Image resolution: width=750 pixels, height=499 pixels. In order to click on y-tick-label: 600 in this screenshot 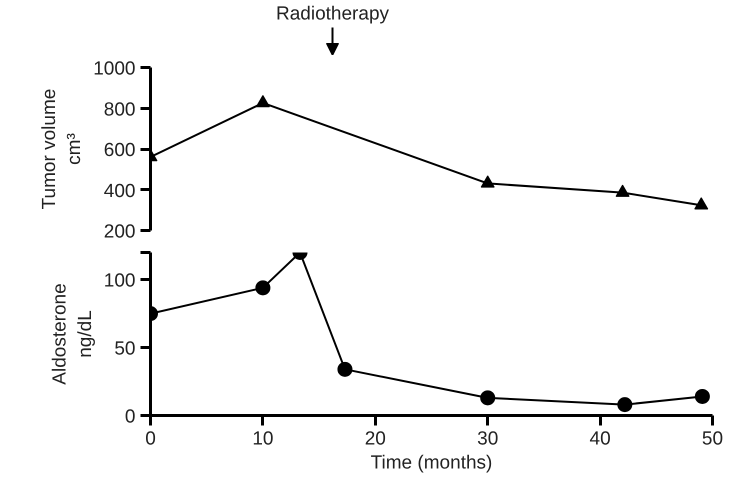, I will do `click(120, 150)`.